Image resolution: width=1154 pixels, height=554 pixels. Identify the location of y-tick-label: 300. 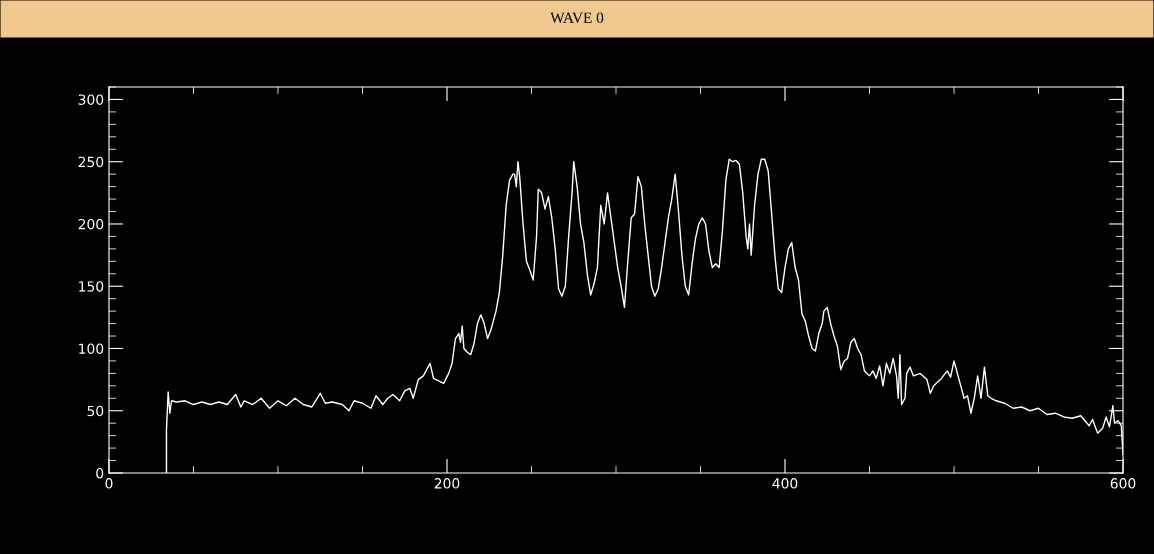
(91, 99).